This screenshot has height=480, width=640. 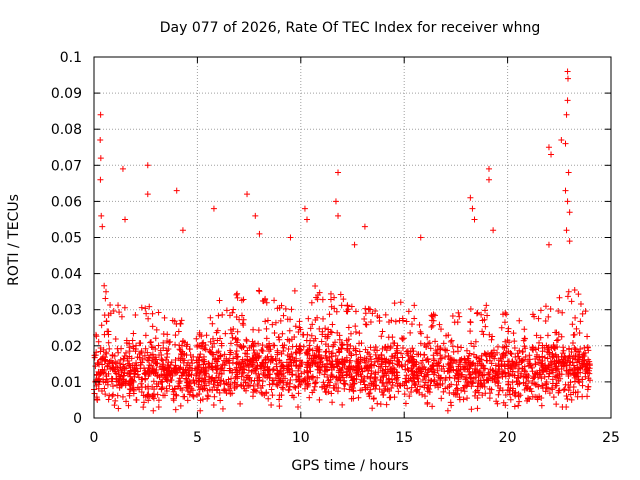 What do you see at coordinates (66, 130) in the screenshot?
I see `y-tick-label: 0.08` at bounding box center [66, 130].